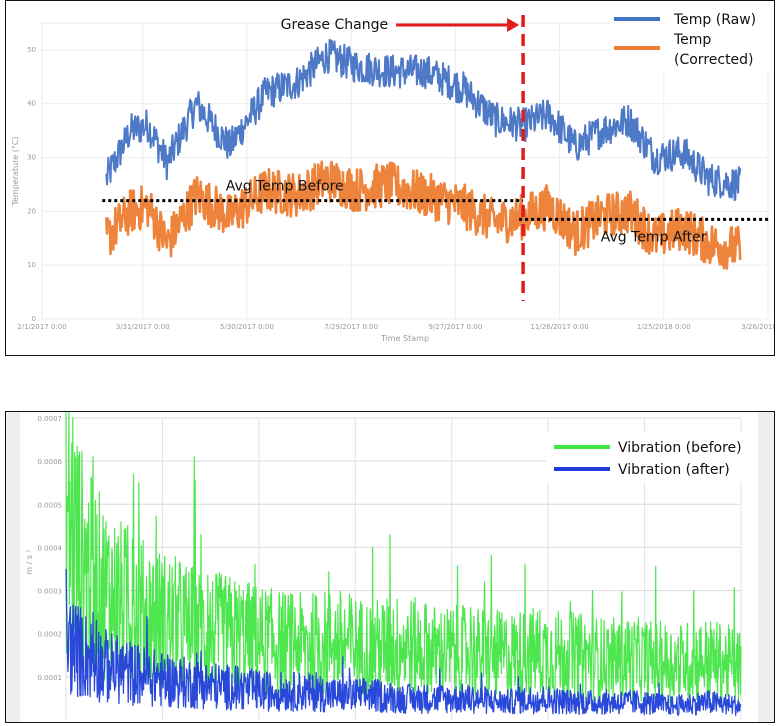  Describe the element at coordinates (247, 327) in the screenshot. I see `x-tick-label: 5/30/2017 0:00` at that location.